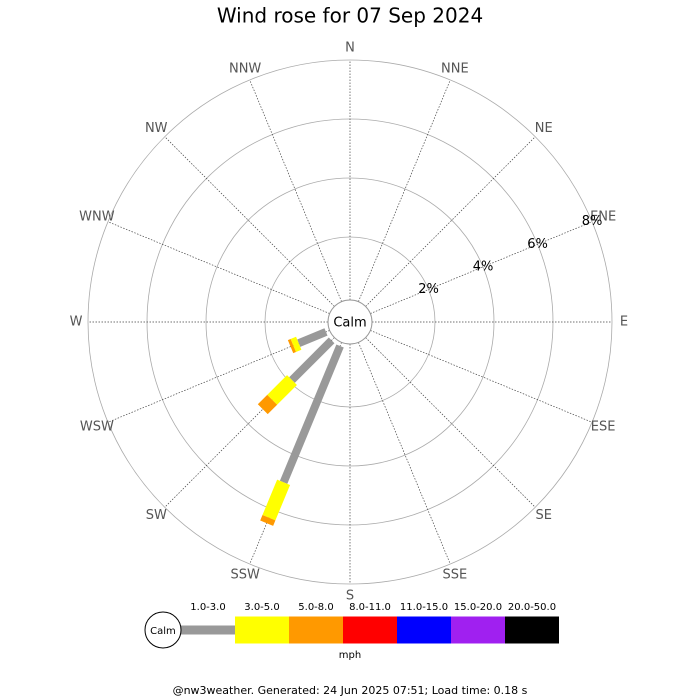 The image size is (700, 700). Describe the element at coordinates (455, 68) in the screenshot. I see `direction-label: NNE` at that location.